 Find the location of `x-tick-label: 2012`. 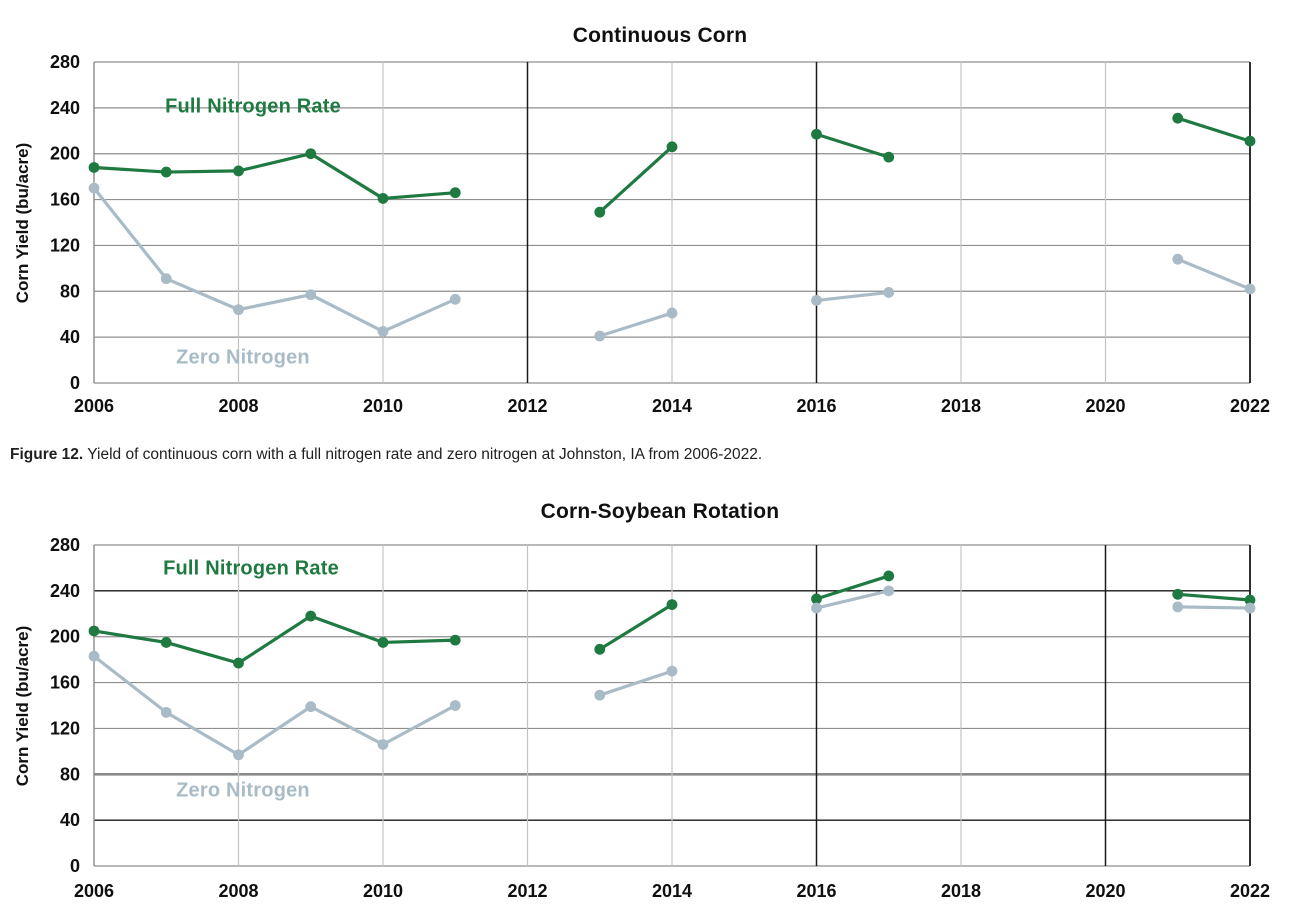

x-tick-label: 2012 is located at coordinates (527, 891).